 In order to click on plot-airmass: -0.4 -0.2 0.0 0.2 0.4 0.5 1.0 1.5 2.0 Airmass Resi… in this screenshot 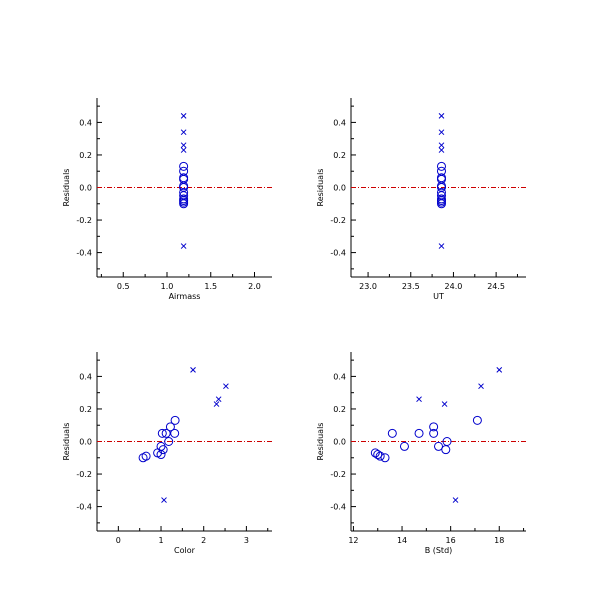, I will do `click(167, 199)`.